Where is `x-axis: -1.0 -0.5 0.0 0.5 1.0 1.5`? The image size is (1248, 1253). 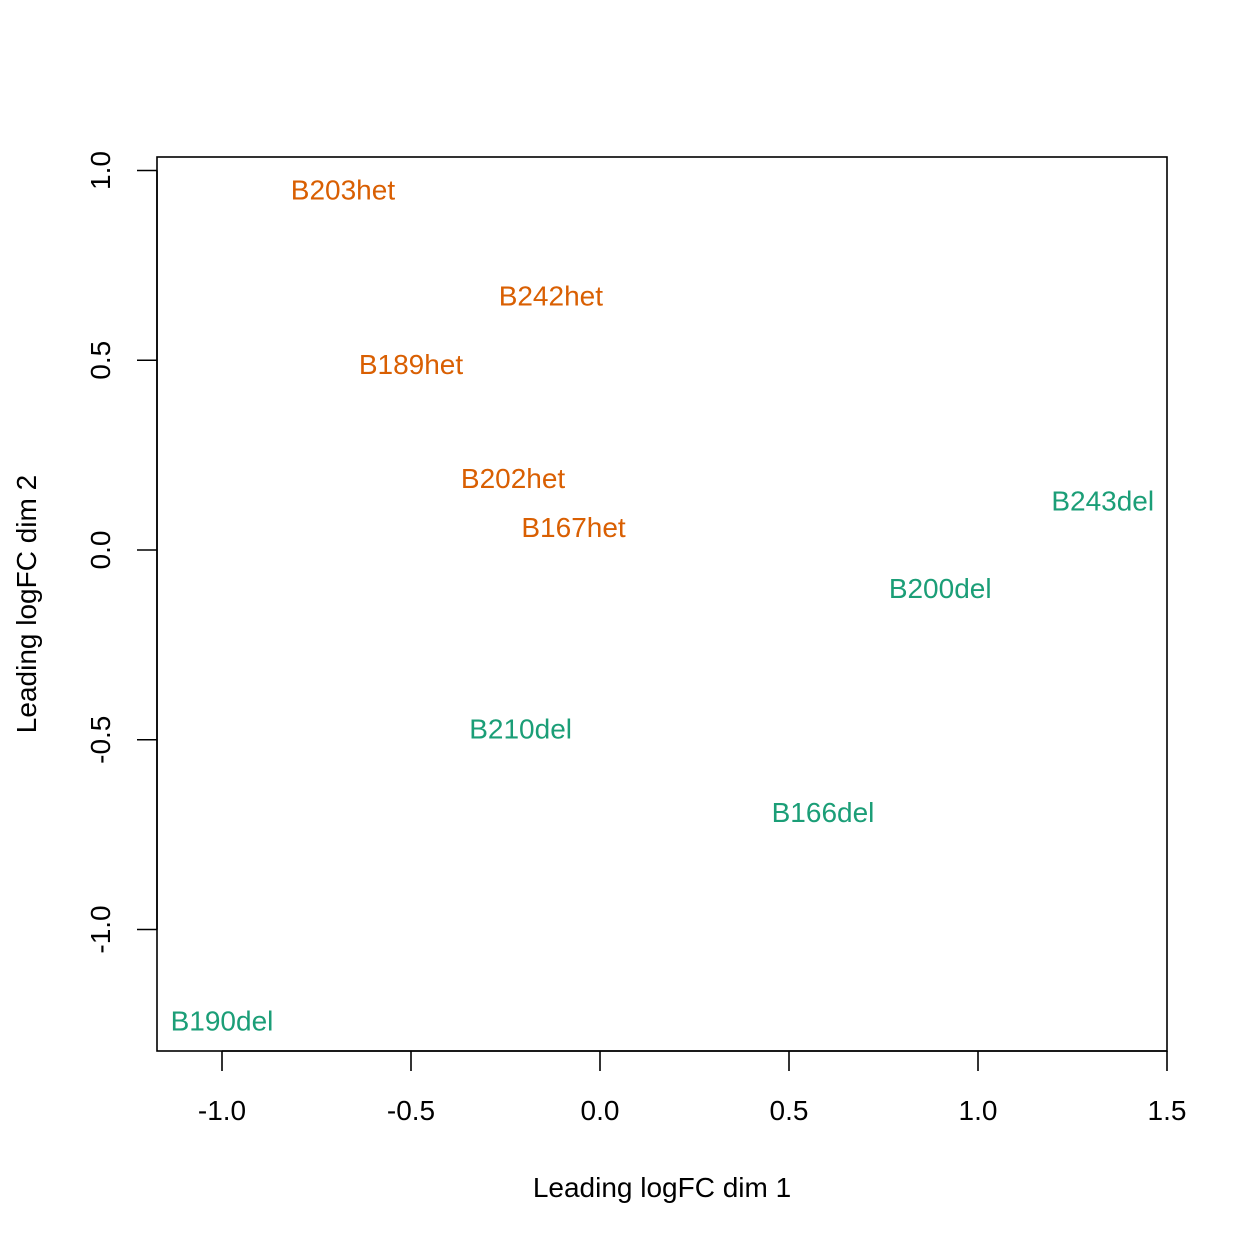
x-axis: -1.0 -0.5 0.0 0.5 1.0 1.5 is located at coordinates (692, 1088).